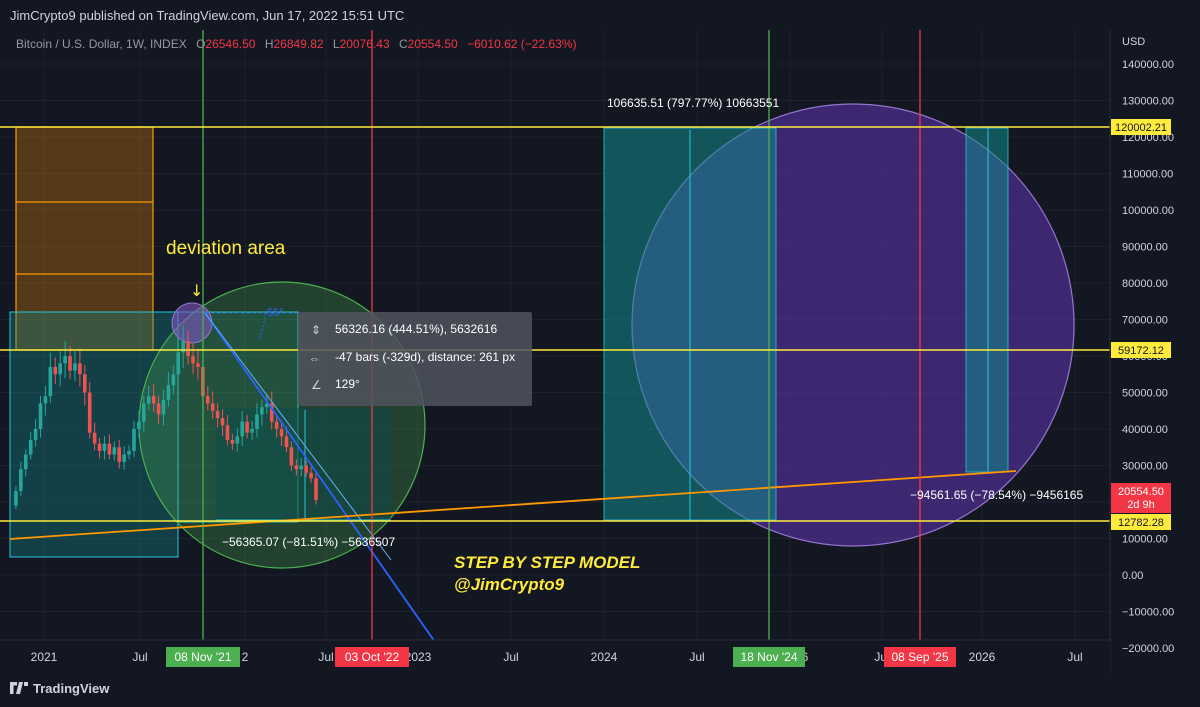  What do you see at coordinates (1132, 576) in the screenshot?
I see `y-tick-label: 0.00` at bounding box center [1132, 576].